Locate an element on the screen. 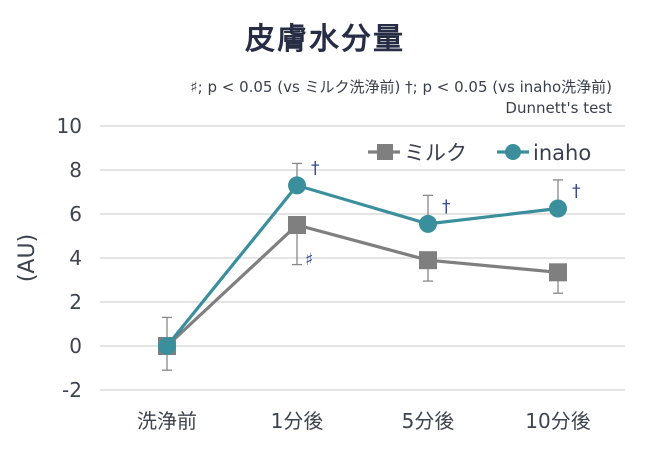 Image resolution: width=650 pixels, height=453 pixels. significance-mark: ♯ is located at coordinates (309, 260).